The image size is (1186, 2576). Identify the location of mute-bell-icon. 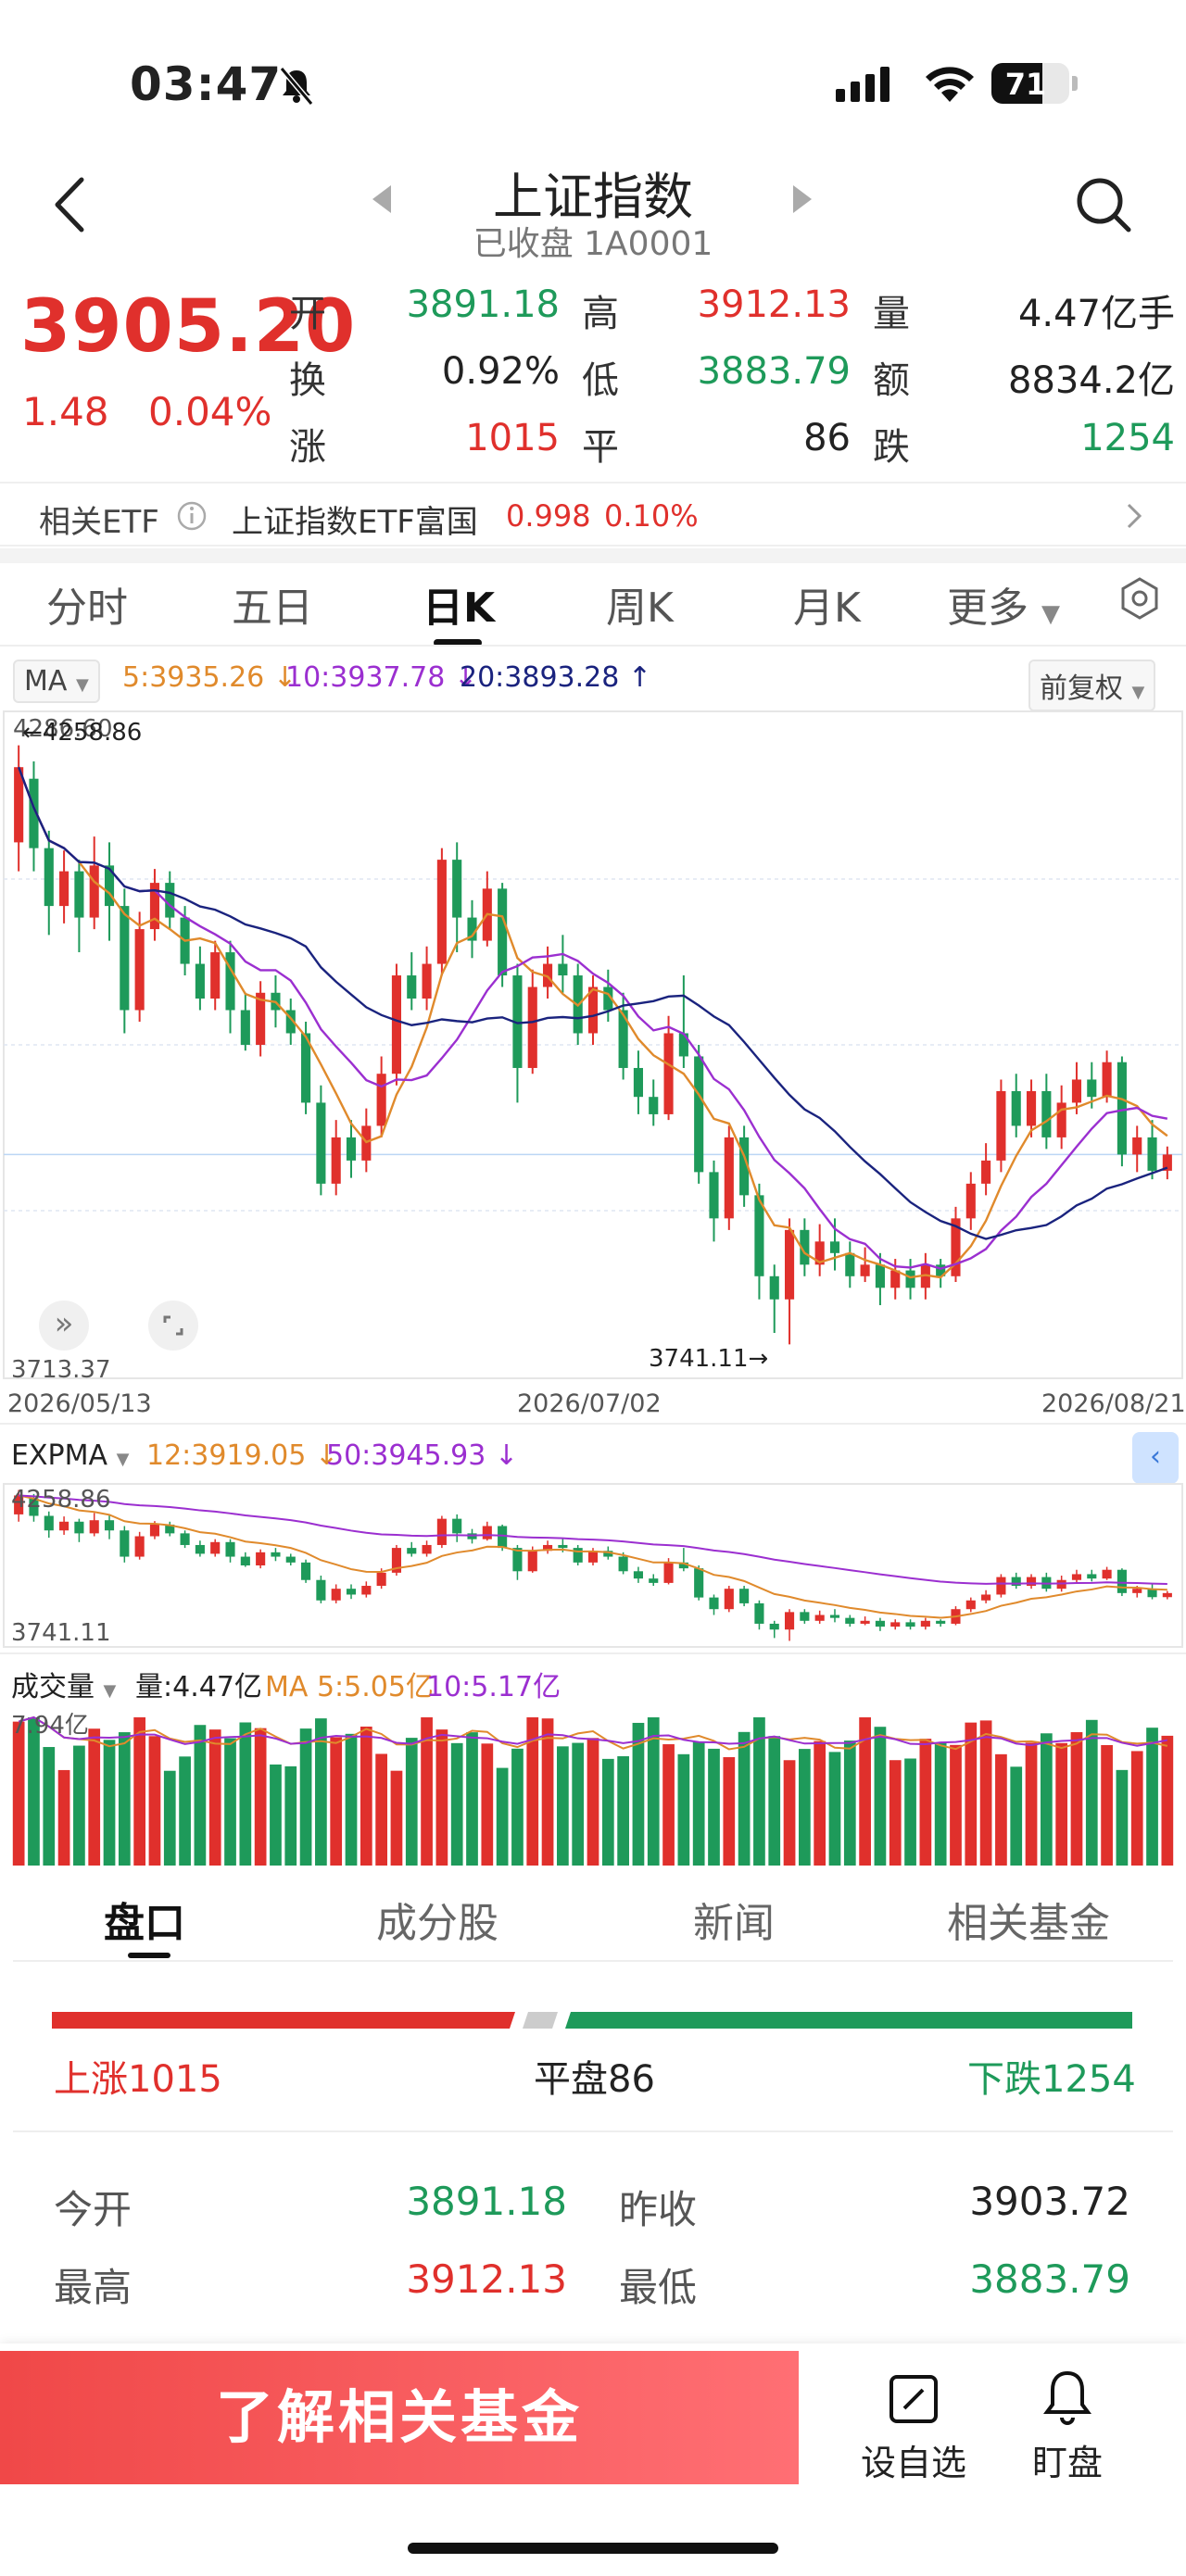
(296, 86).